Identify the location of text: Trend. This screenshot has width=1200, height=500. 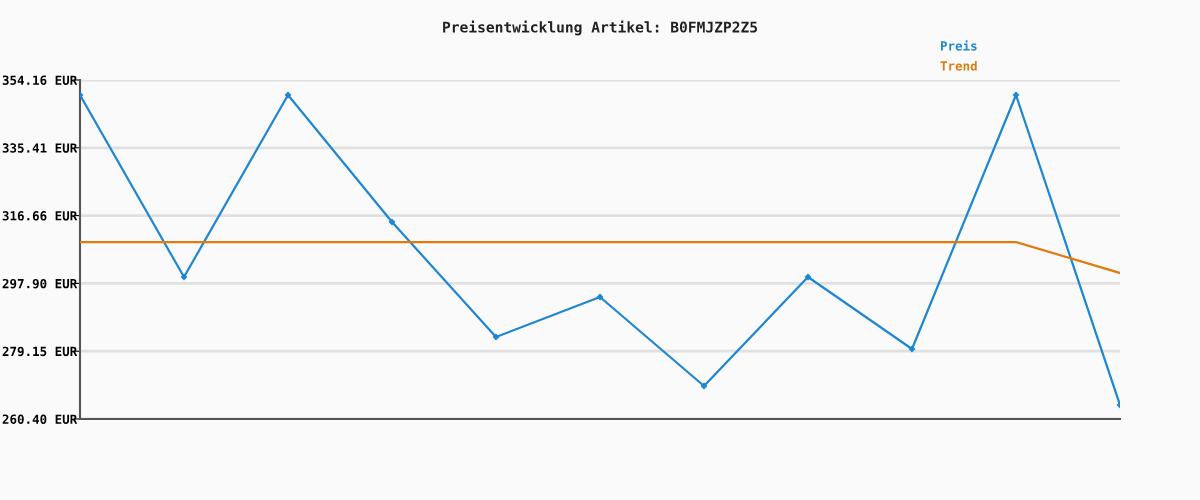
(958, 65).